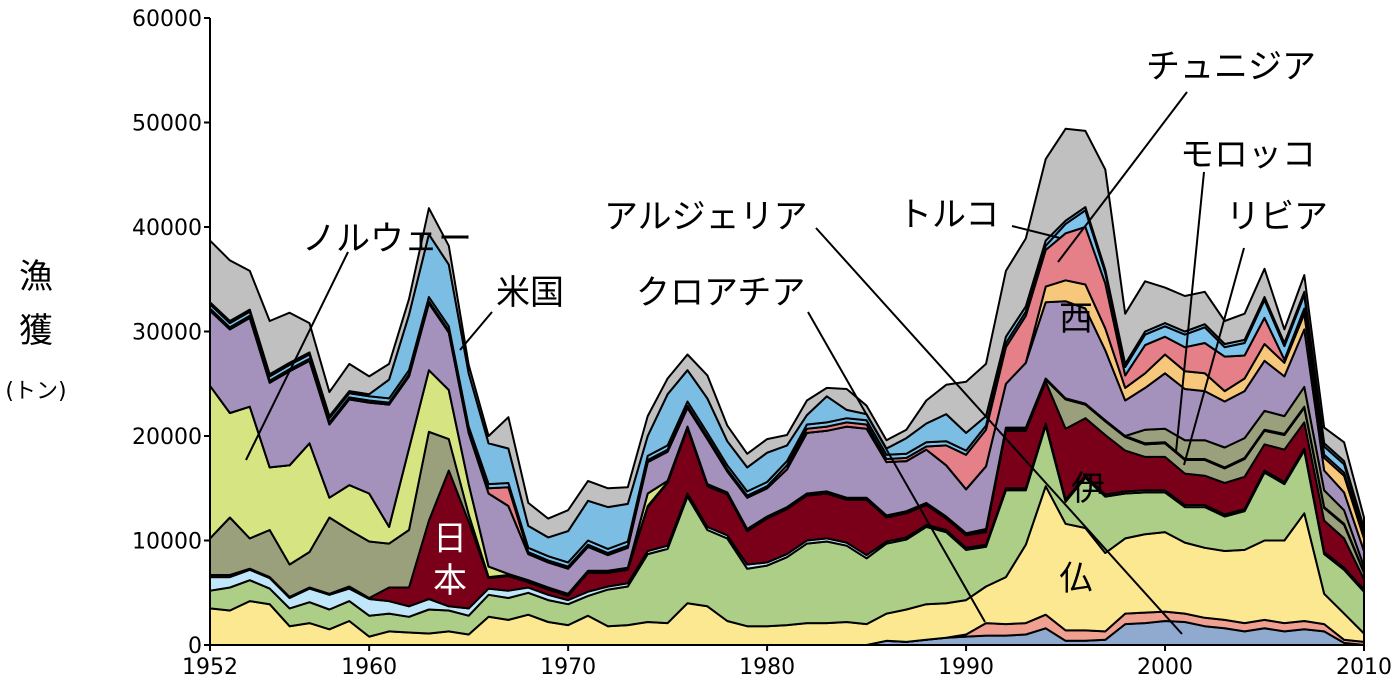  Describe the element at coordinates (1214, 356) in the screenshot. I see `leader-libya` at that location.